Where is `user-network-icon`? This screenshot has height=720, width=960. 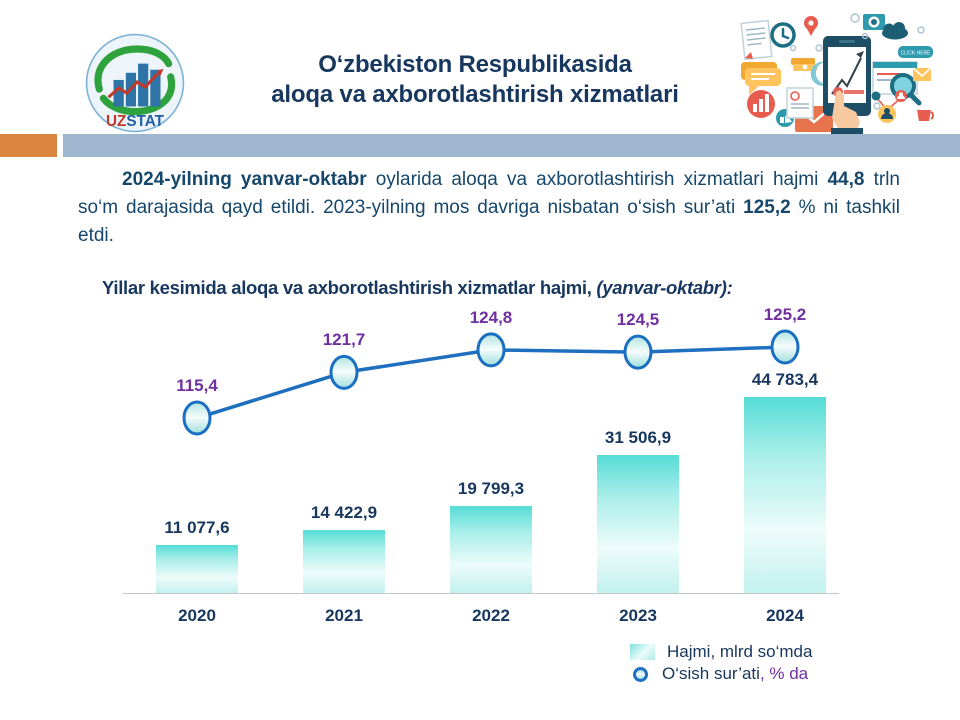
user-network-icon is located at coordinates (889, 106).